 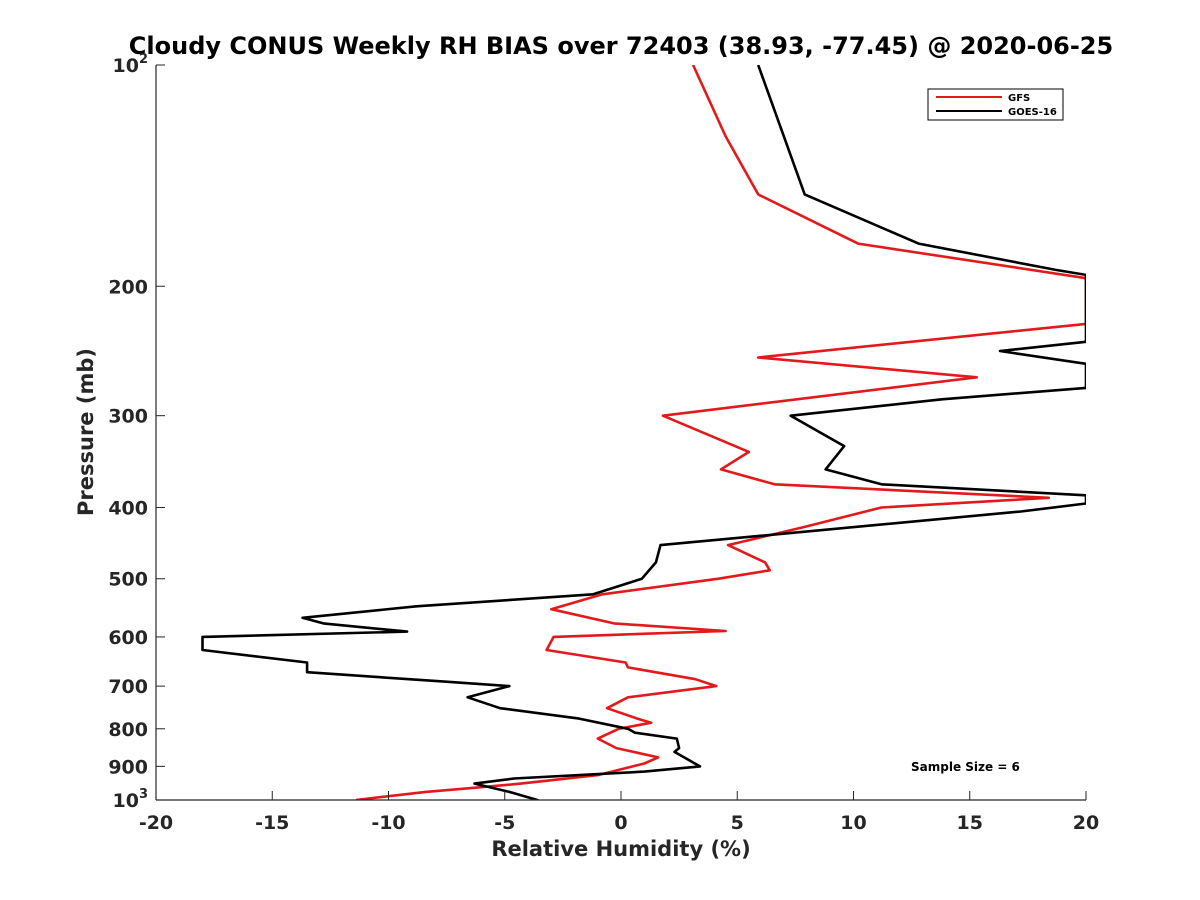 What do you see at coordinates (128, 287) in the screenshot?
I see `y-tick-label: 200` at bounding box center [128, 287].